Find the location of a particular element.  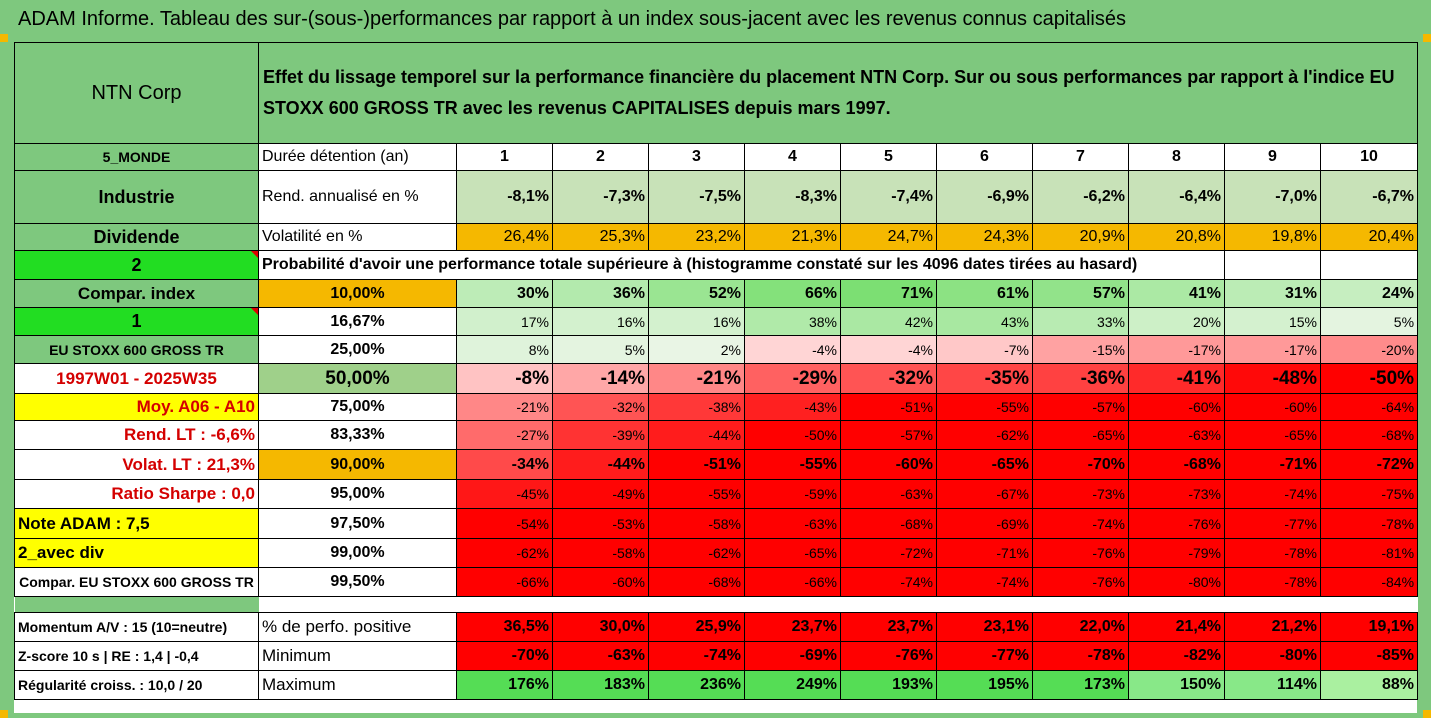

probability-value-cell: -72% is located at coordinates (888, 553).